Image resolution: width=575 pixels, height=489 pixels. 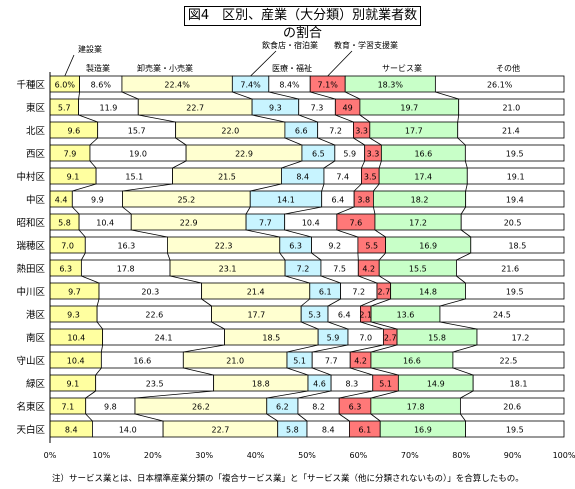 I want to click on data-label: 9.3, so click(x=73, y=315).